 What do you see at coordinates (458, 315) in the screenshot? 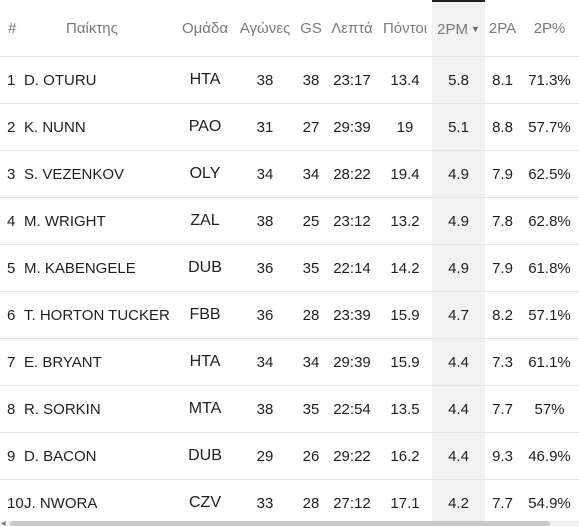
I see `cell-2pm: 4.7` at bounding box center [458, 315].